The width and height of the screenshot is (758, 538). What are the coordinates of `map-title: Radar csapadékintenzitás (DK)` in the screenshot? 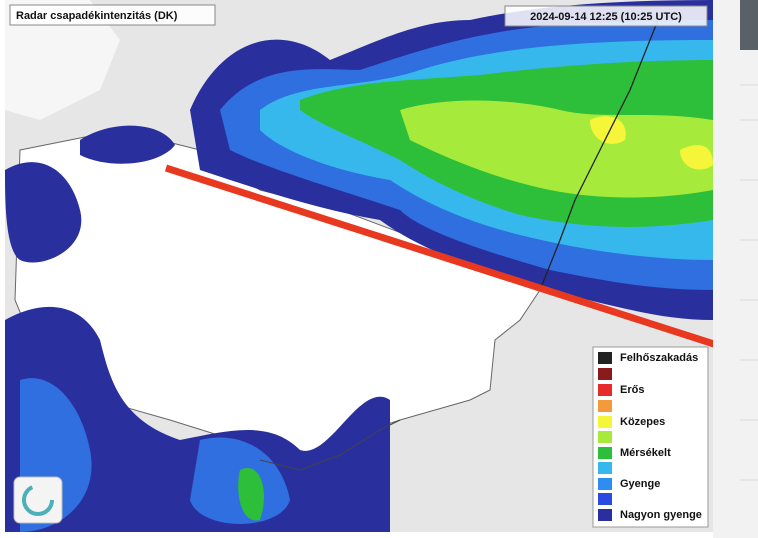 It's located at (97, 16).